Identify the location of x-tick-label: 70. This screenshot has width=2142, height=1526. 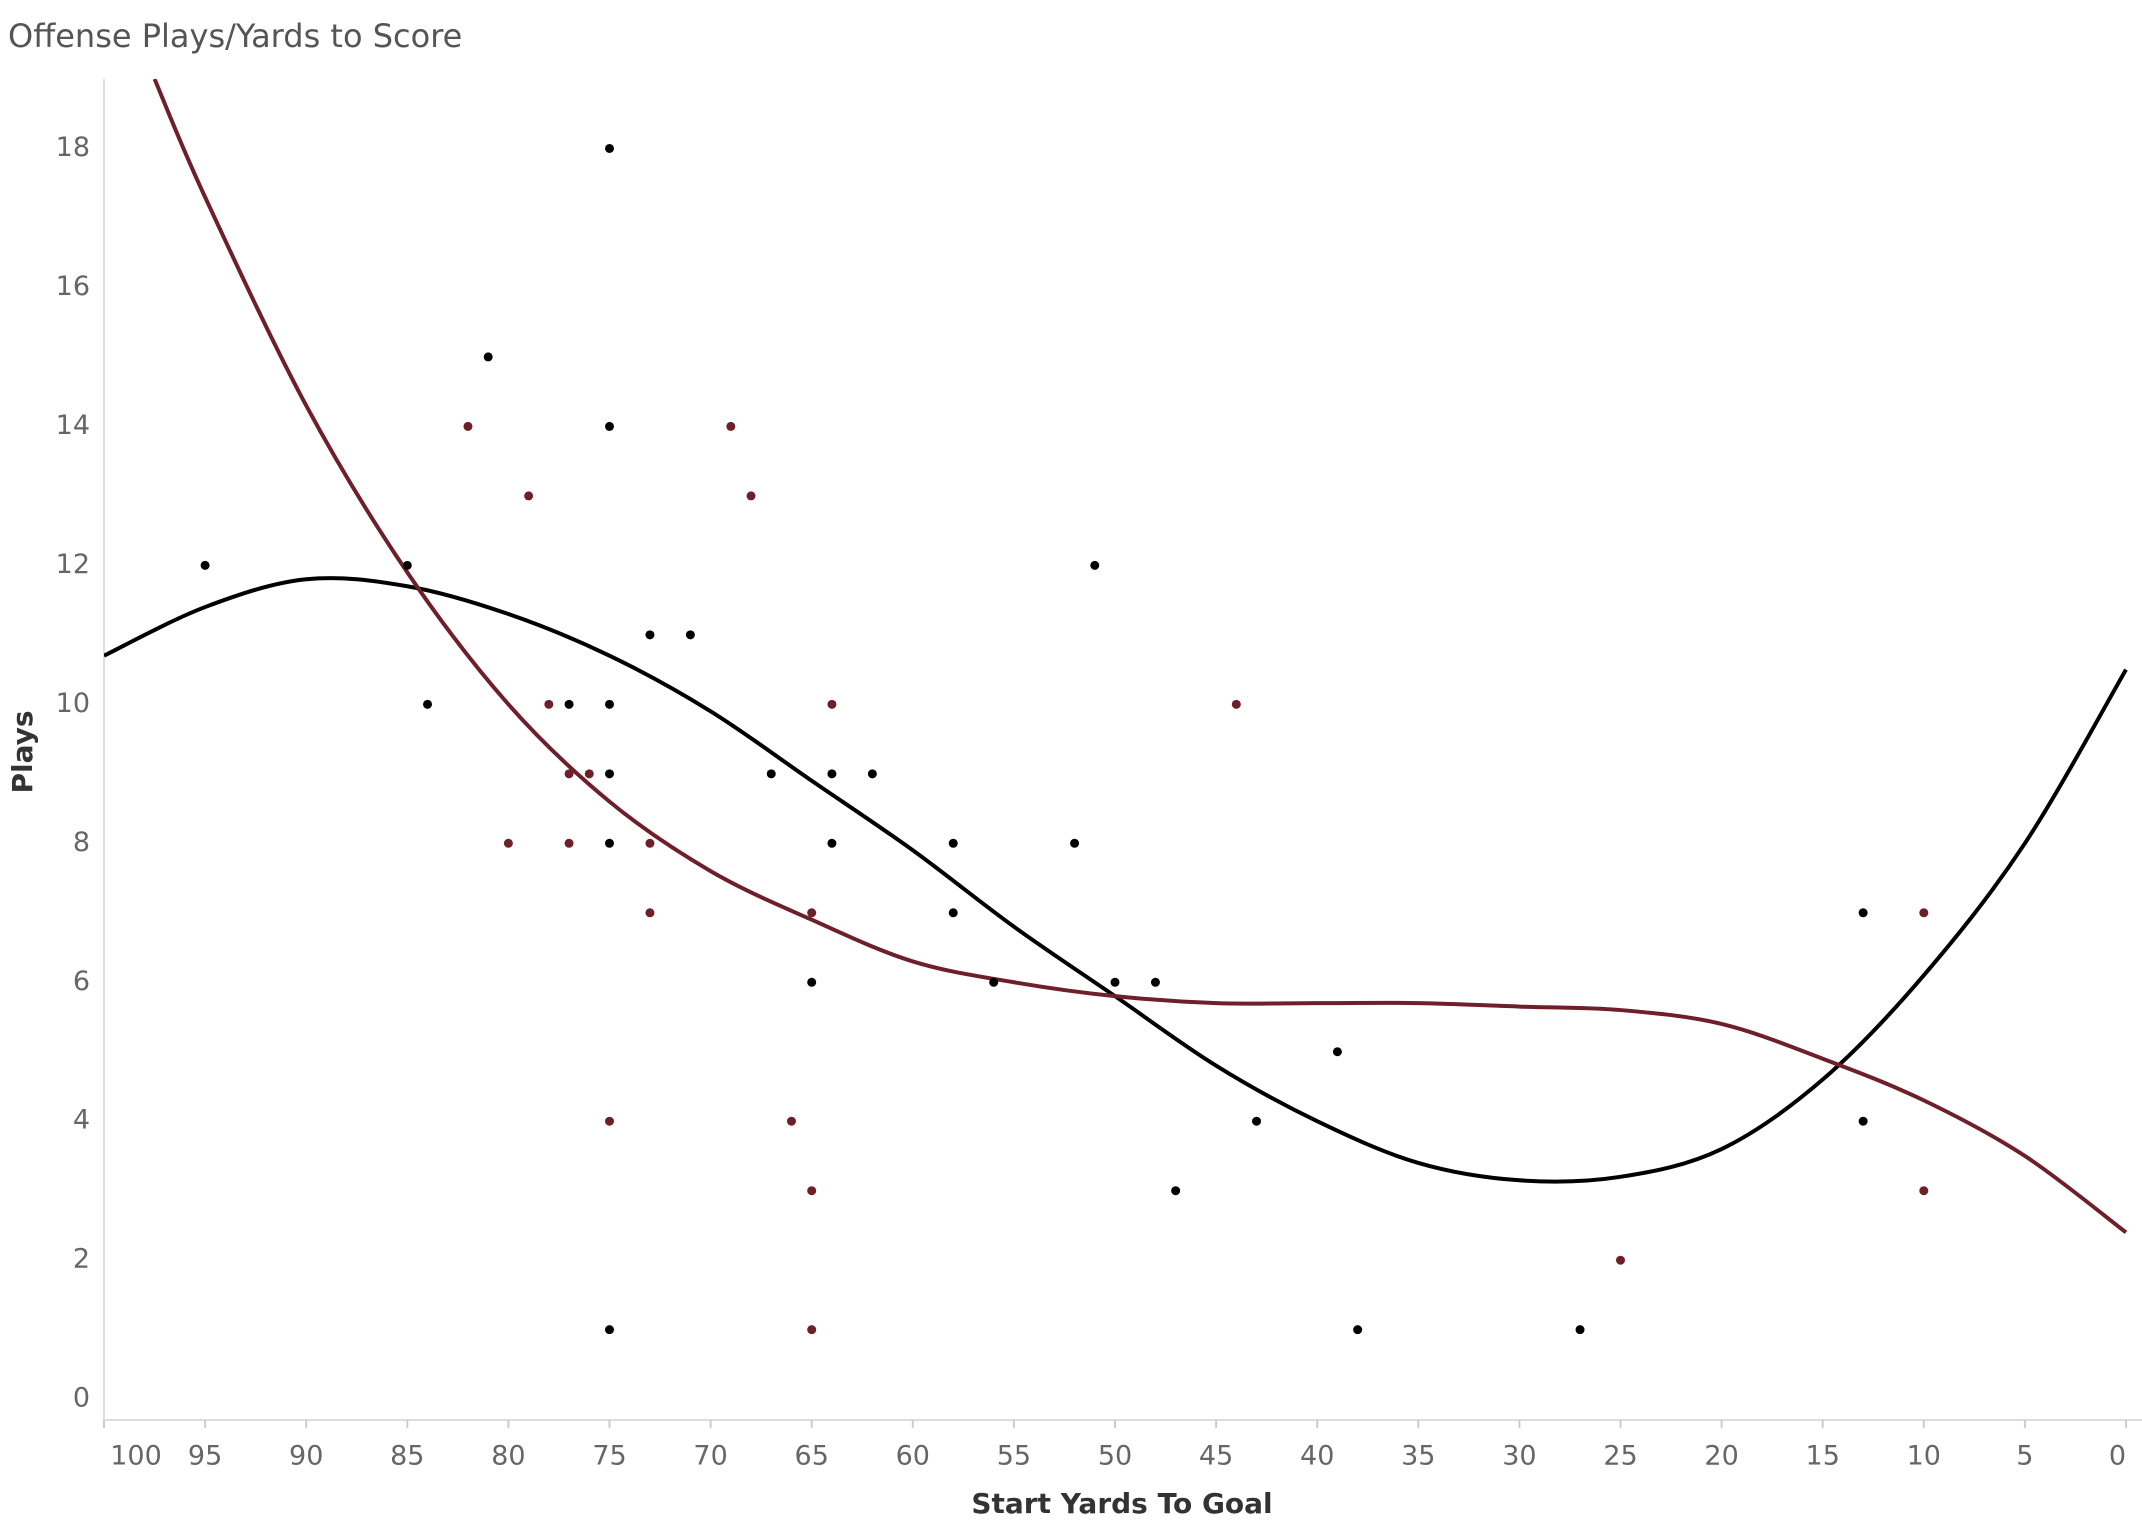
(710, 1456).